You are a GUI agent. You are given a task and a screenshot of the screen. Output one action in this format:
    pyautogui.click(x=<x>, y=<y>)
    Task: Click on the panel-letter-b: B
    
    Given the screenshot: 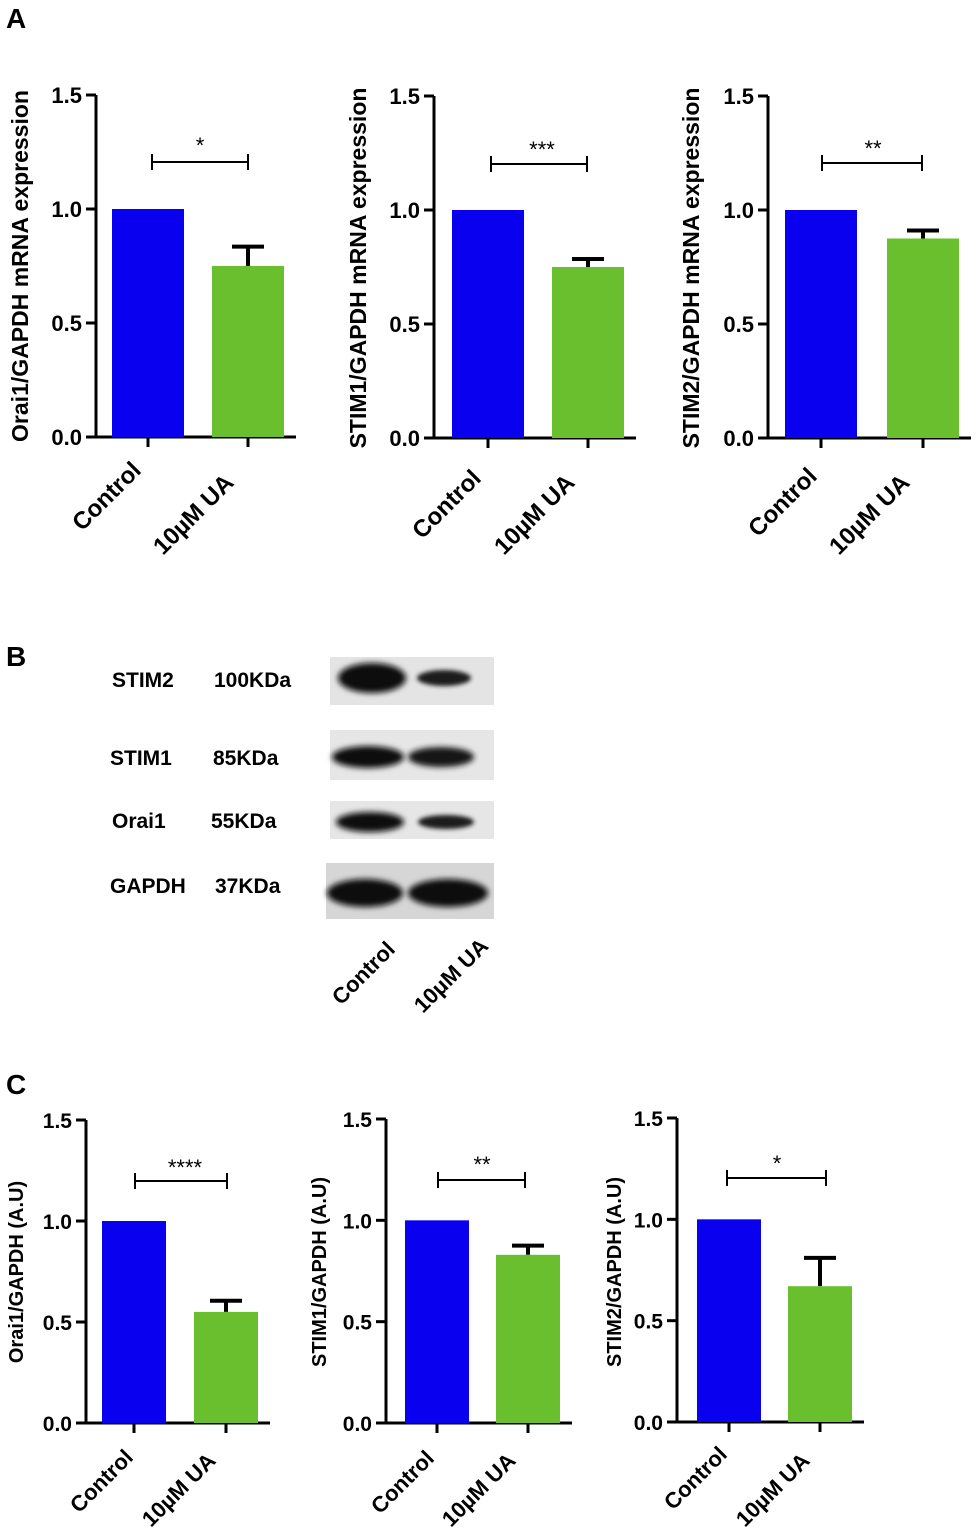 What is the action you would take?
    pyautogui.click(x=16, y=656)
    